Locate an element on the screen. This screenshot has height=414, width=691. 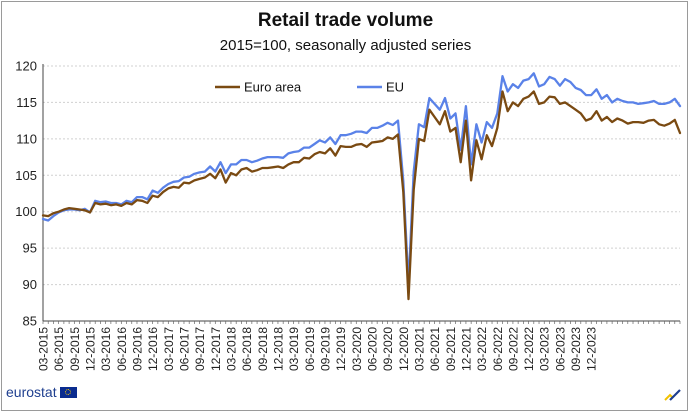
x-tick-label: 06-2017 is located at coordinates (184, 349).